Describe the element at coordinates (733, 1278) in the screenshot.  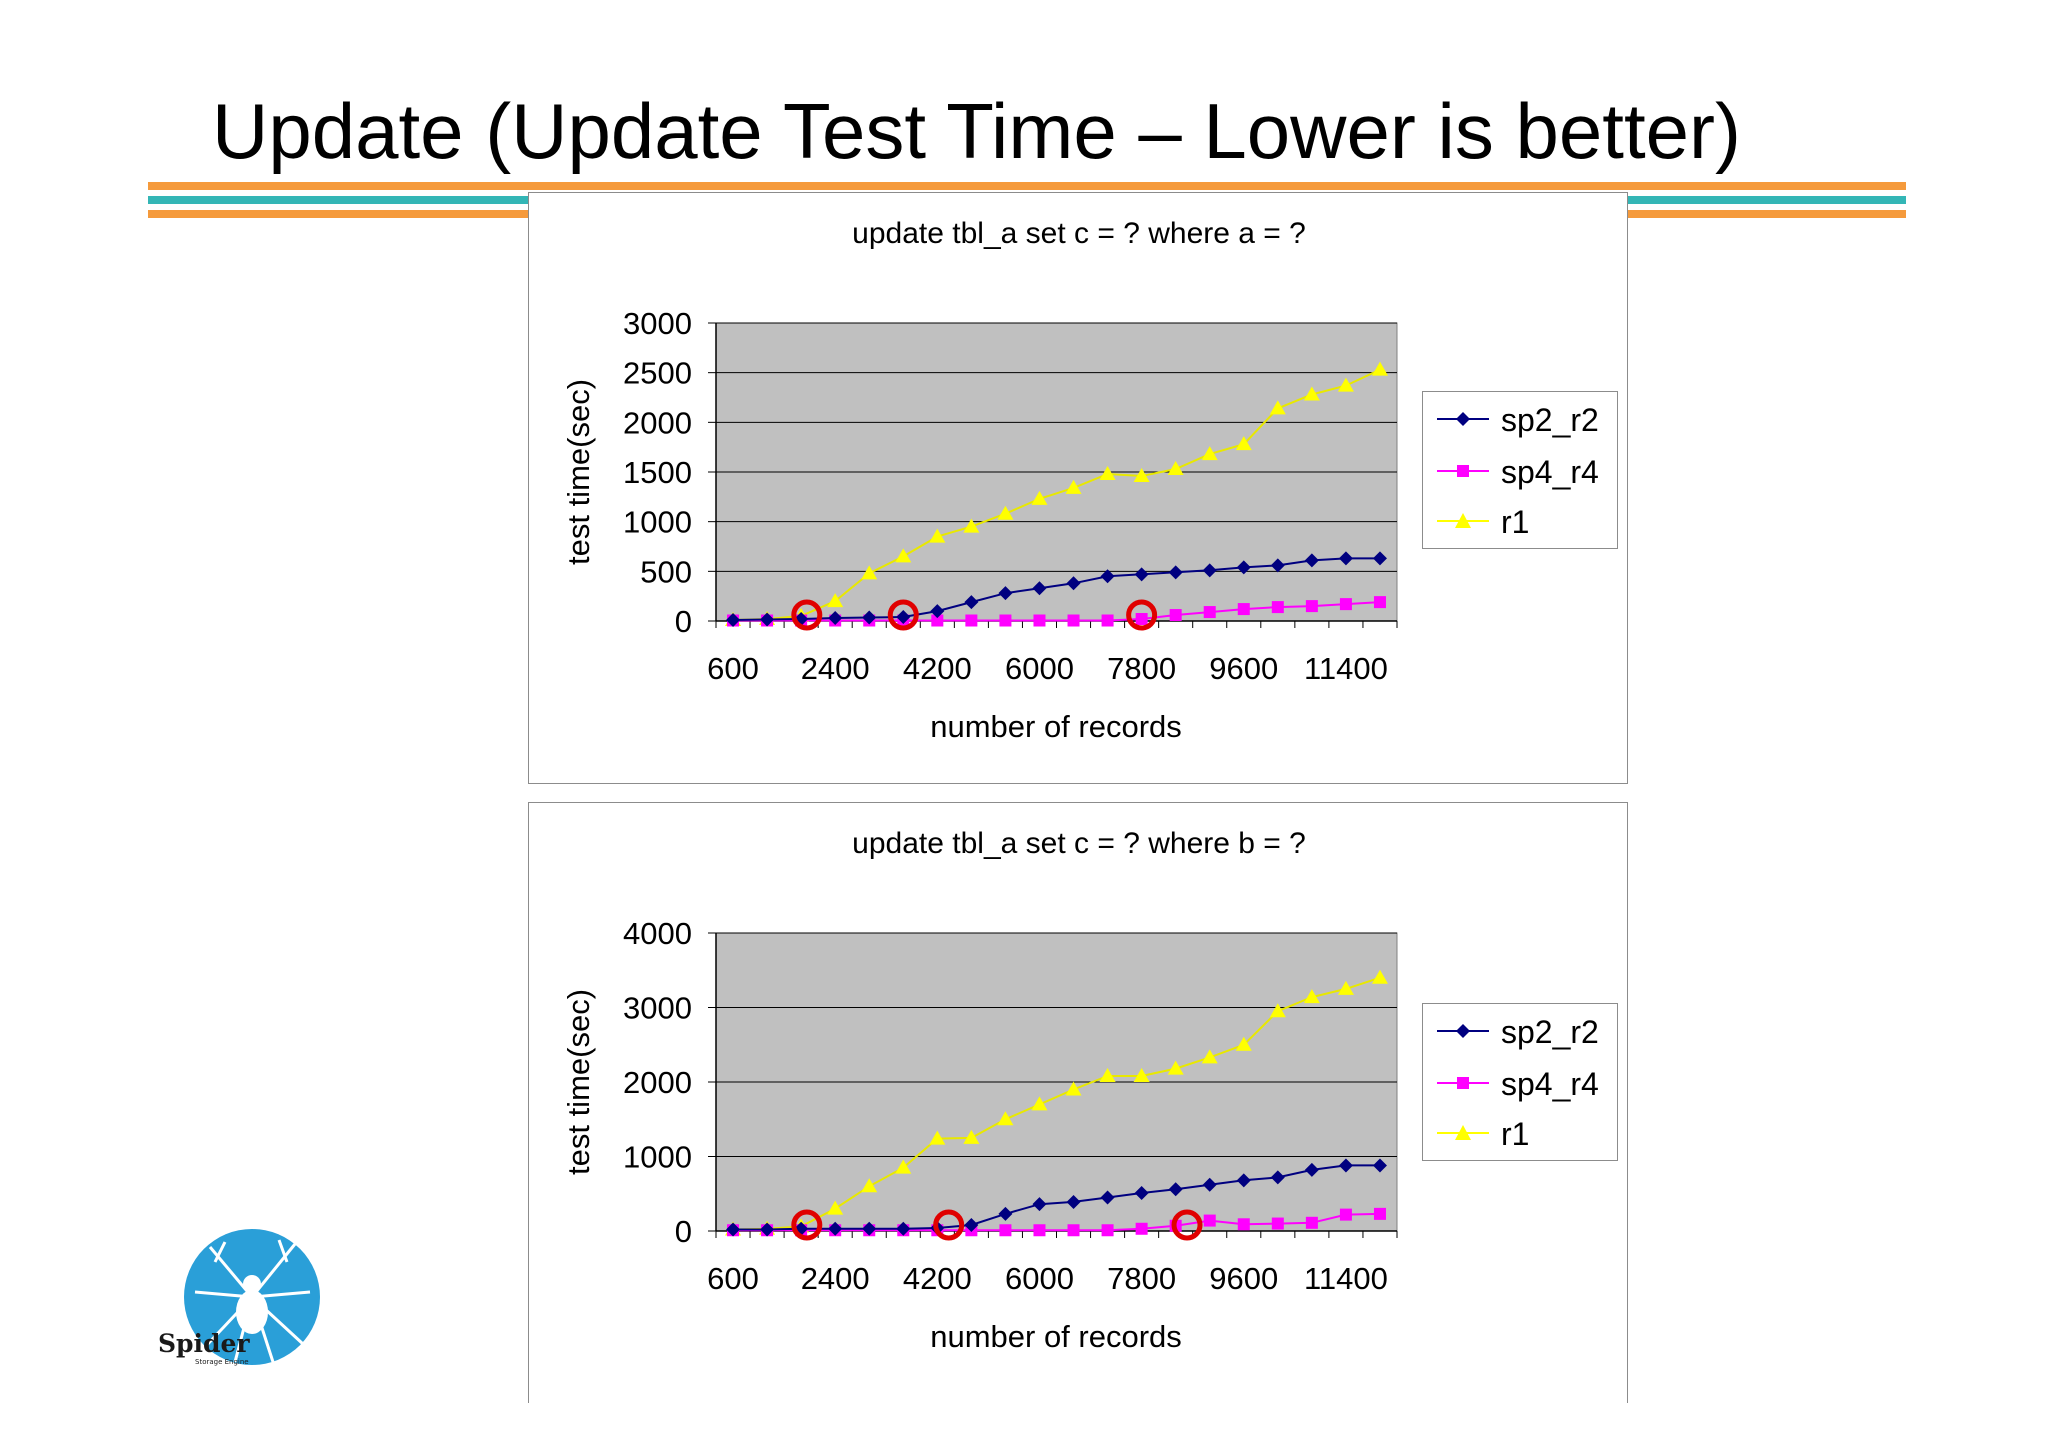
I see `x-tick-label: 600` at that location.